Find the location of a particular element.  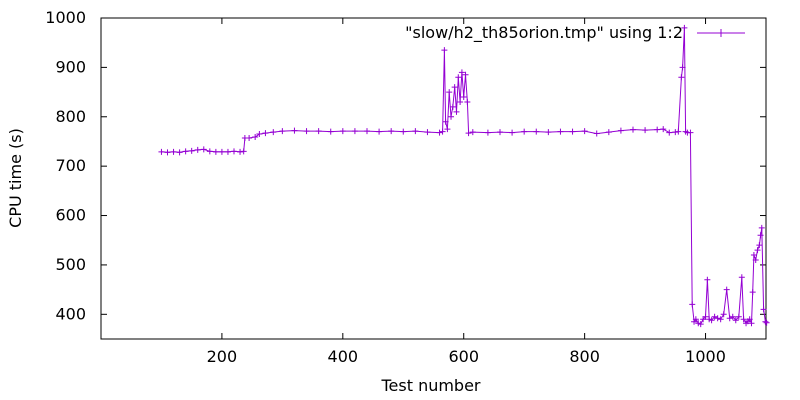

legend-marker is located at coordinates (721, 33).